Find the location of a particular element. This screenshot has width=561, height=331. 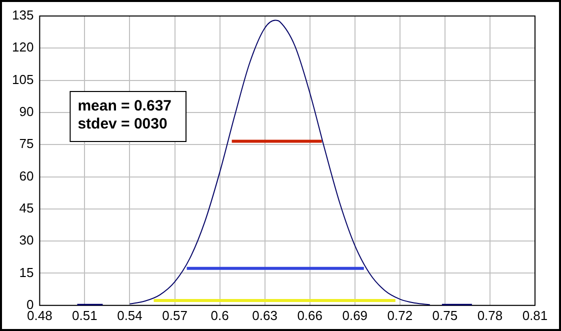

y-tick-label: 90 is located at coordinates (26, 112).